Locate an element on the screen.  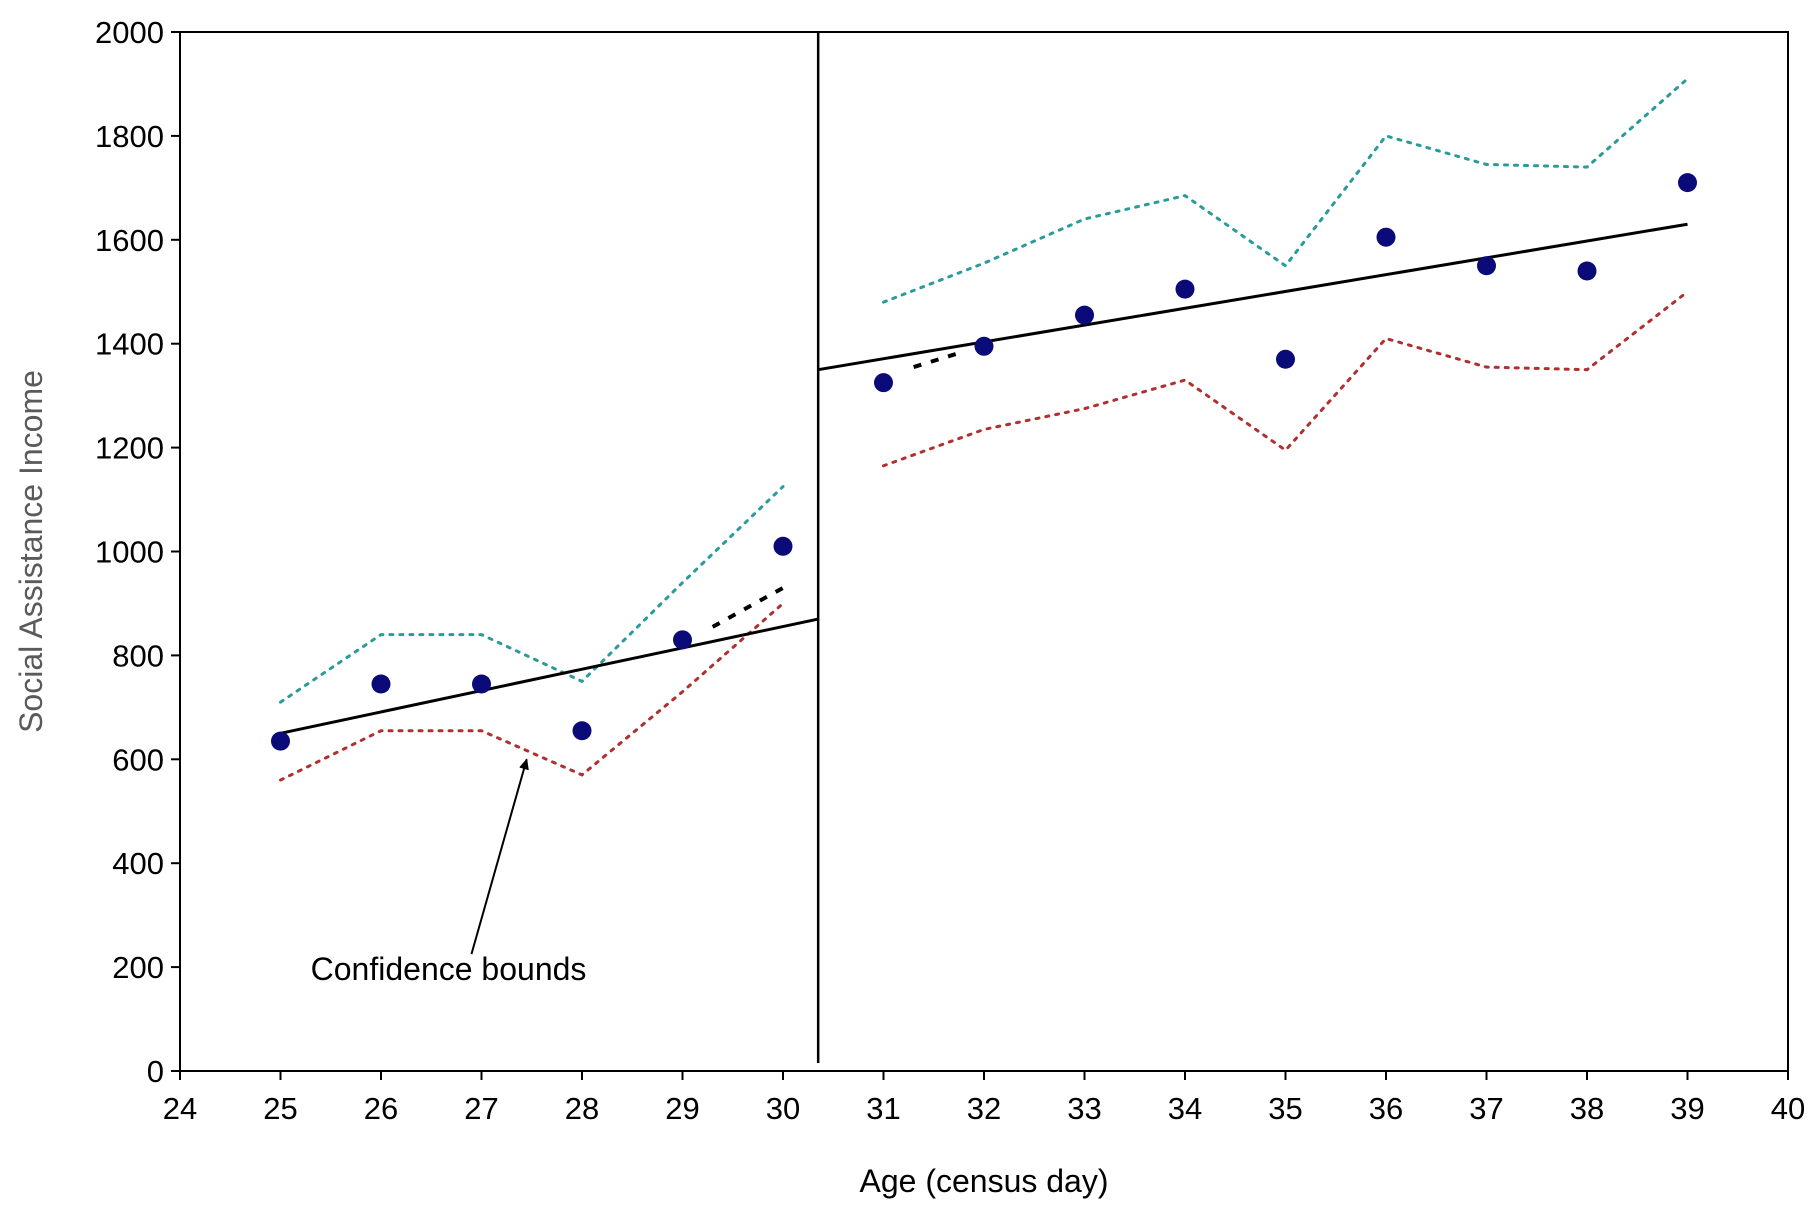
x-axis-ticks: 24 25 26 27 28 29 30 31 32 33 34 35 36 37 38 39 40 is located at coordinates (984, 1098).